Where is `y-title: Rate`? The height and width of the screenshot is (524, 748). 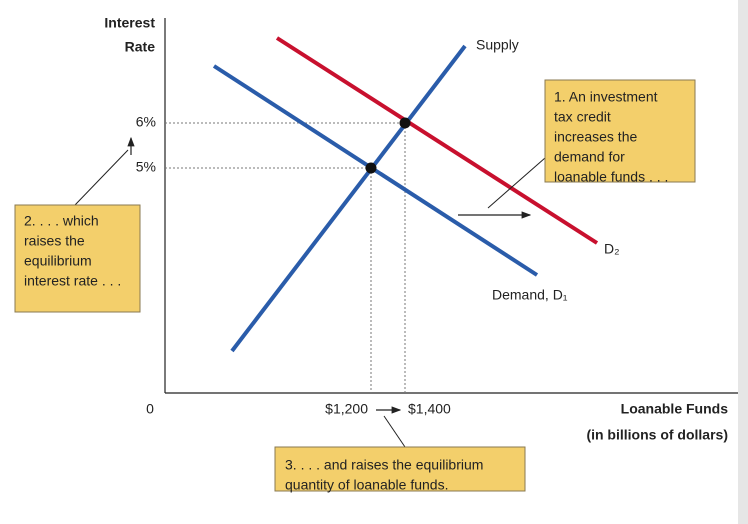
y-title: Rate is located at coordinates (140, 47).